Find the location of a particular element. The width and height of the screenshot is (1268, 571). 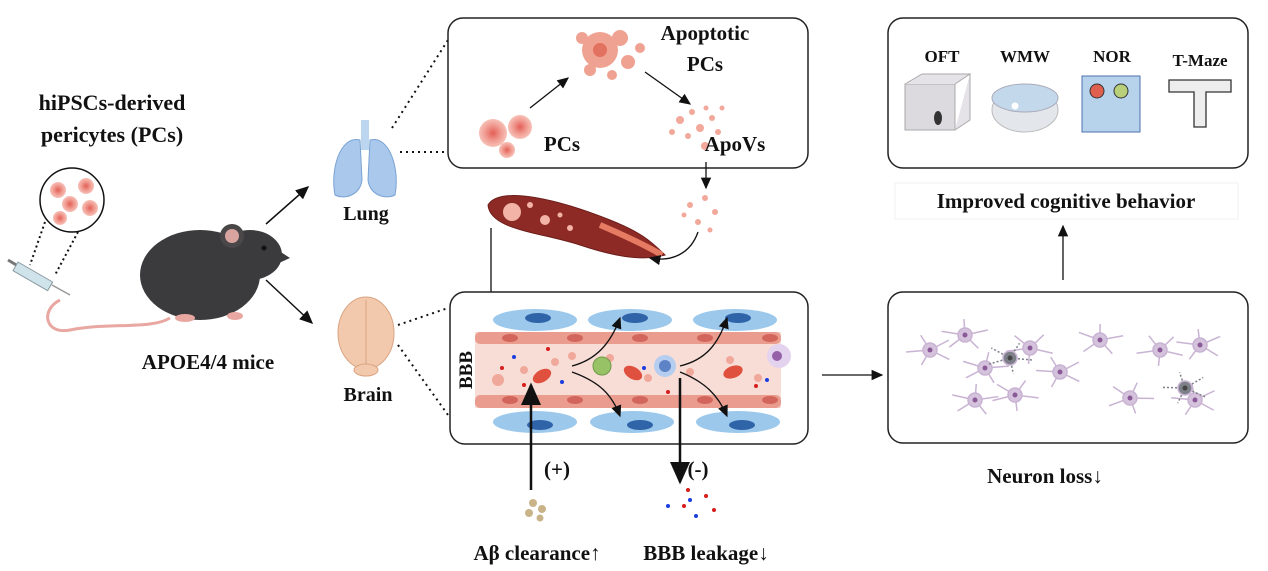

abeta-clearance-label: Aβ clearance↑ is located at coordinates (536, 553).